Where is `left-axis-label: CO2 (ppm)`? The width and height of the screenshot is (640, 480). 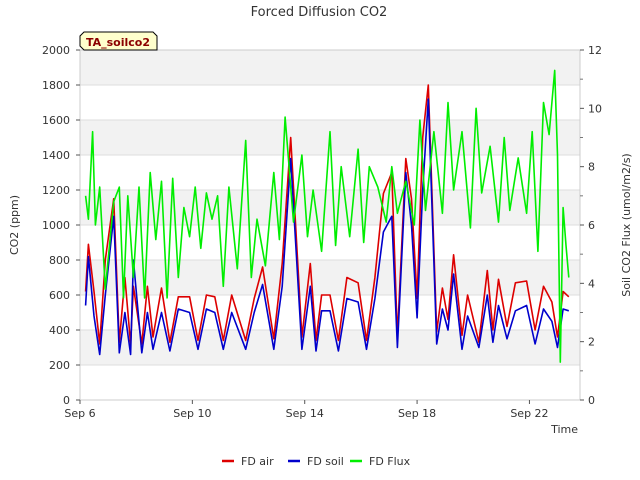 left-axis-label: CO2 (ppm) is located at coordinates (14, 225).